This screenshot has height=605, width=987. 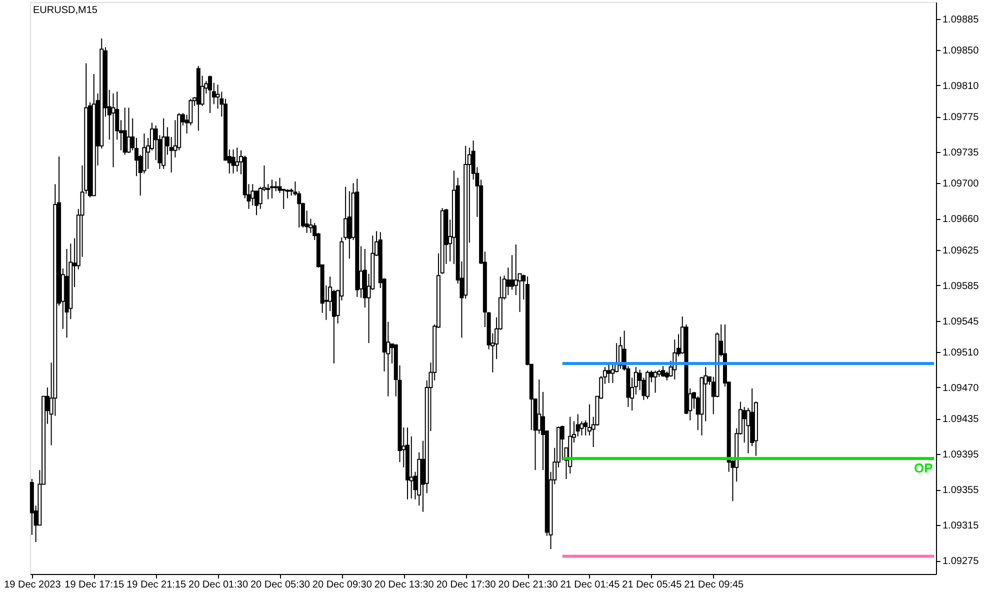 What do you see at coordinates (961, 388) in the screenshot?
I see `y-tick-label: 1.09470` at bounding box center [961, 388].